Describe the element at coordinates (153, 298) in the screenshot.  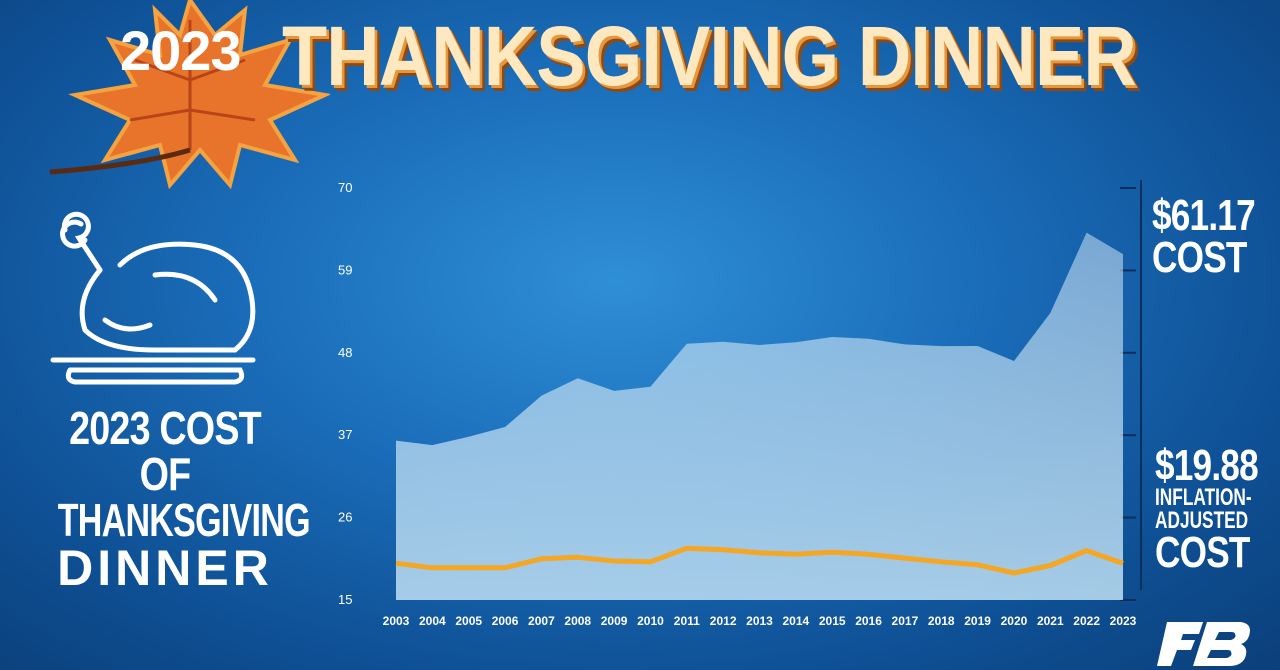
I see `roast-turkey-icon` at that location.